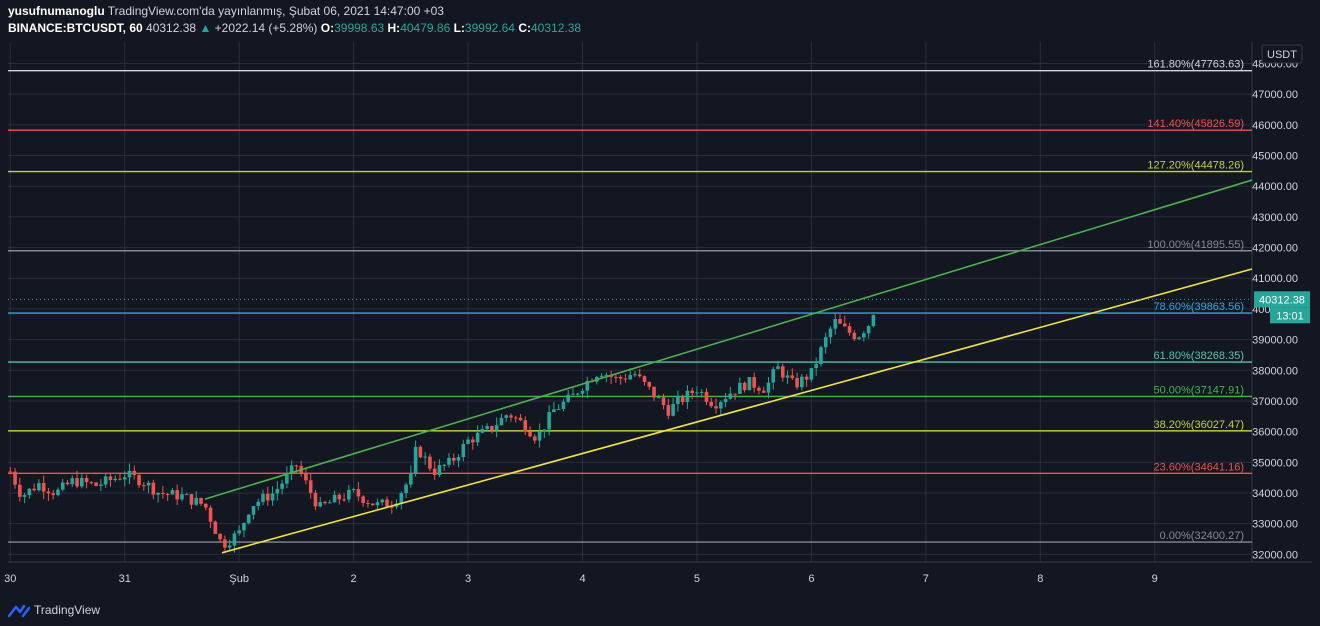 This screenshot has height=626, width=1320. Describe the element at coordinates (1275, 463) in the screenshot. I see `y-tick-label: 35000.00` at that location.